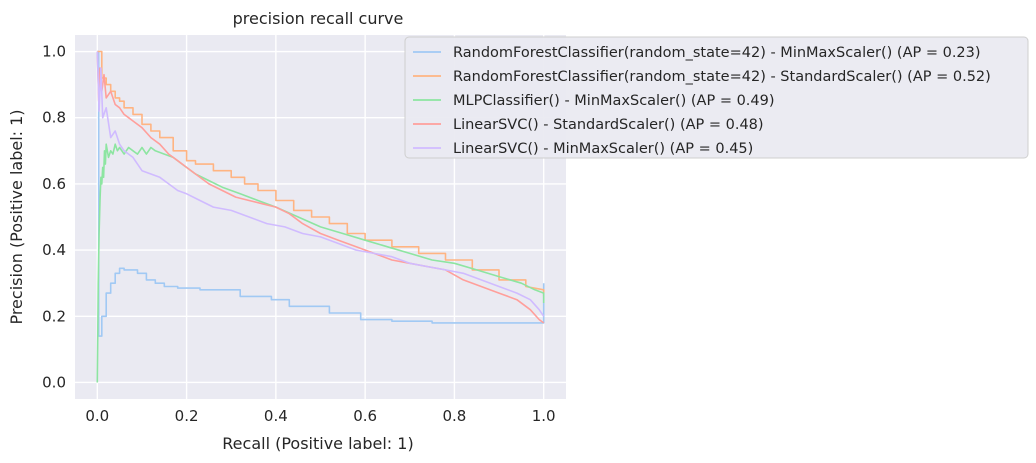 This screenshot has height=463, width=1036. I want to click on x-tick-label: 0.2, so click(187, 416).